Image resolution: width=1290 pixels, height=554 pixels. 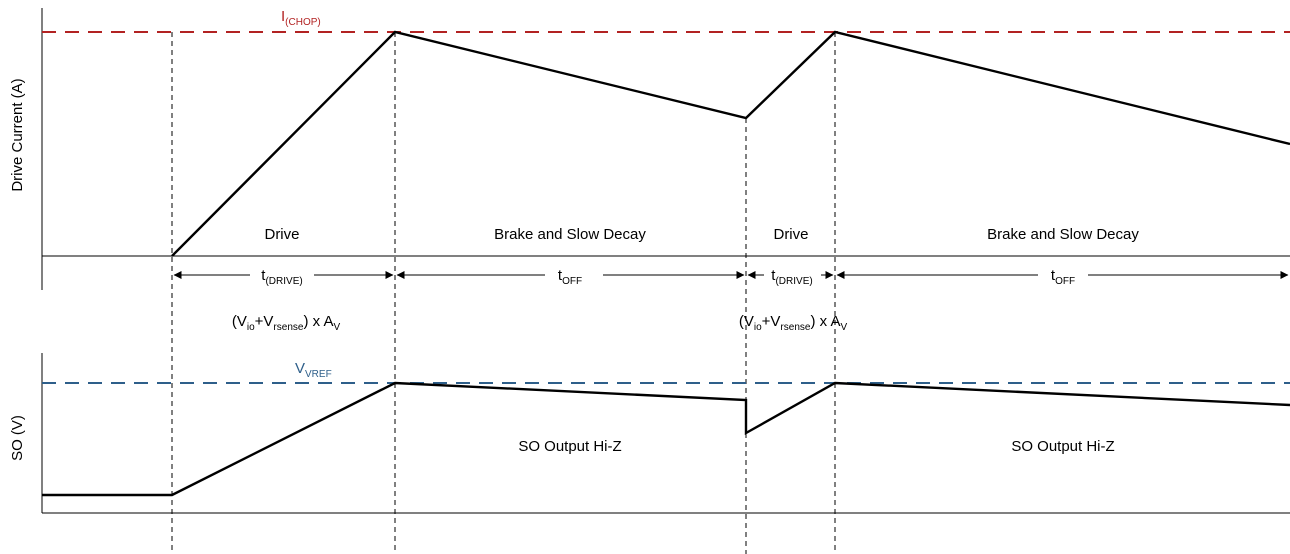 I want to click on region-brake-2: Brake and Slow Decay, so click(x=1063, y=234).